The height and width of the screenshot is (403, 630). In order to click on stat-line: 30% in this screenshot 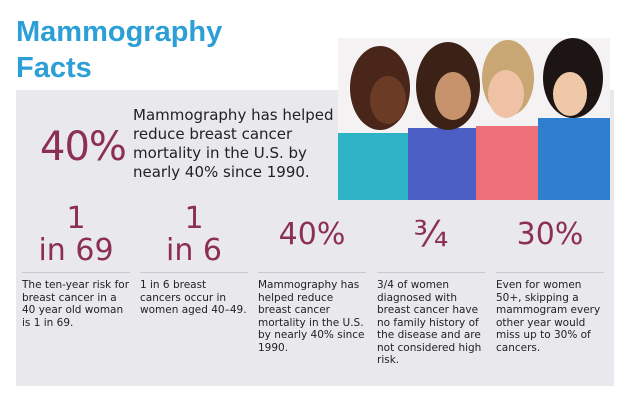, I will do `click(550, 234)`.